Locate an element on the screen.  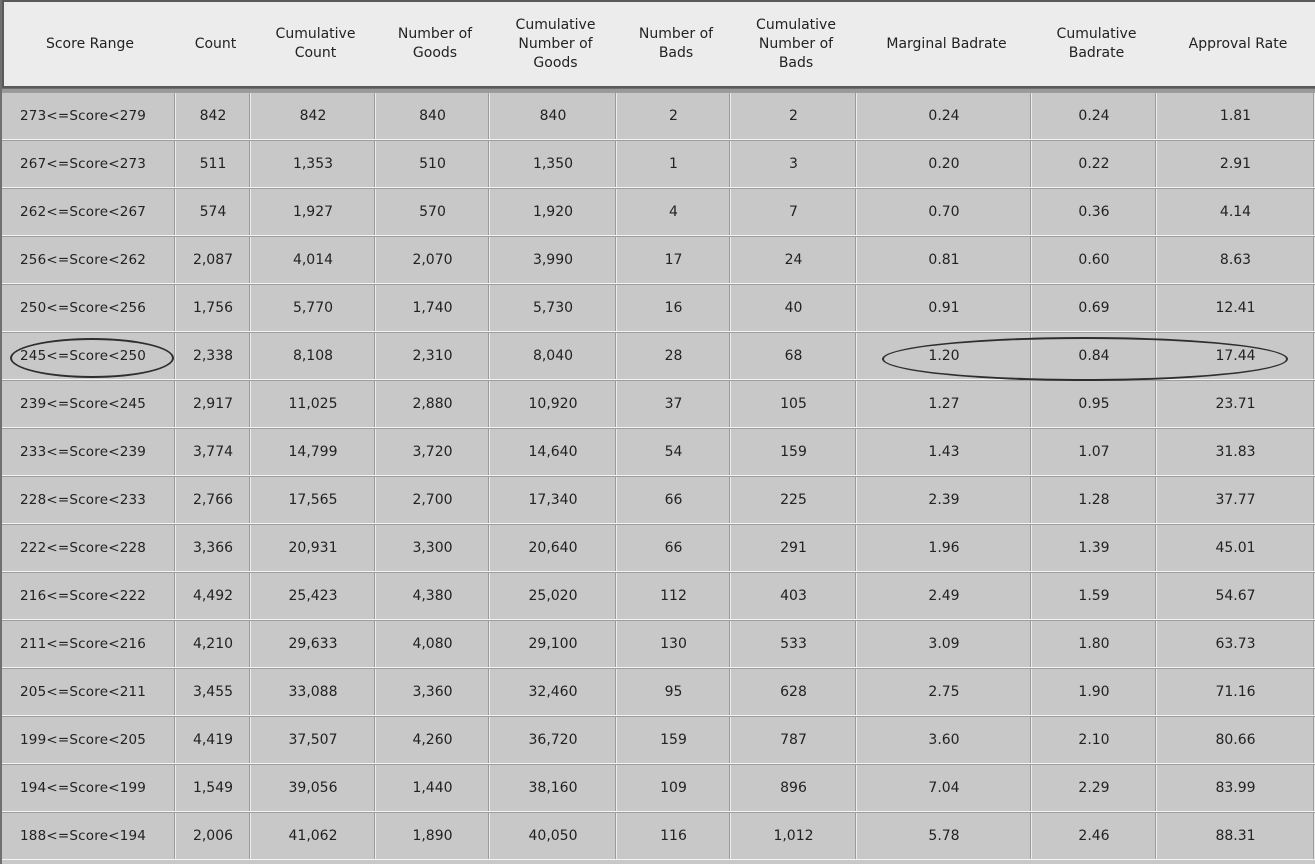
cell-count: 1,549 is located at coordinates (213, 788).